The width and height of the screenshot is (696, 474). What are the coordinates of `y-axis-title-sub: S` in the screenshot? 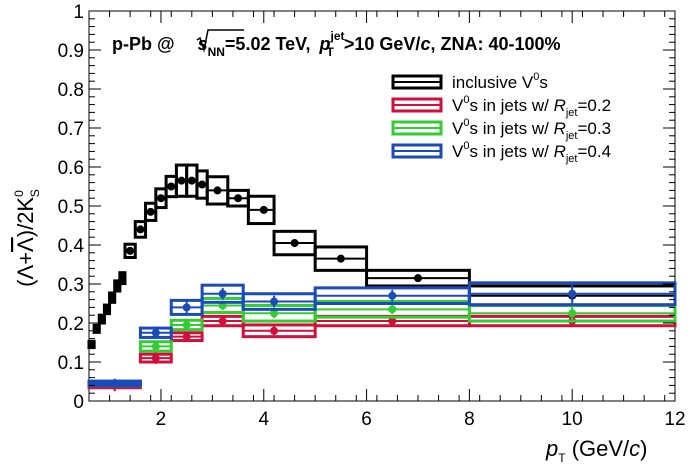 It's located at (35, 193).